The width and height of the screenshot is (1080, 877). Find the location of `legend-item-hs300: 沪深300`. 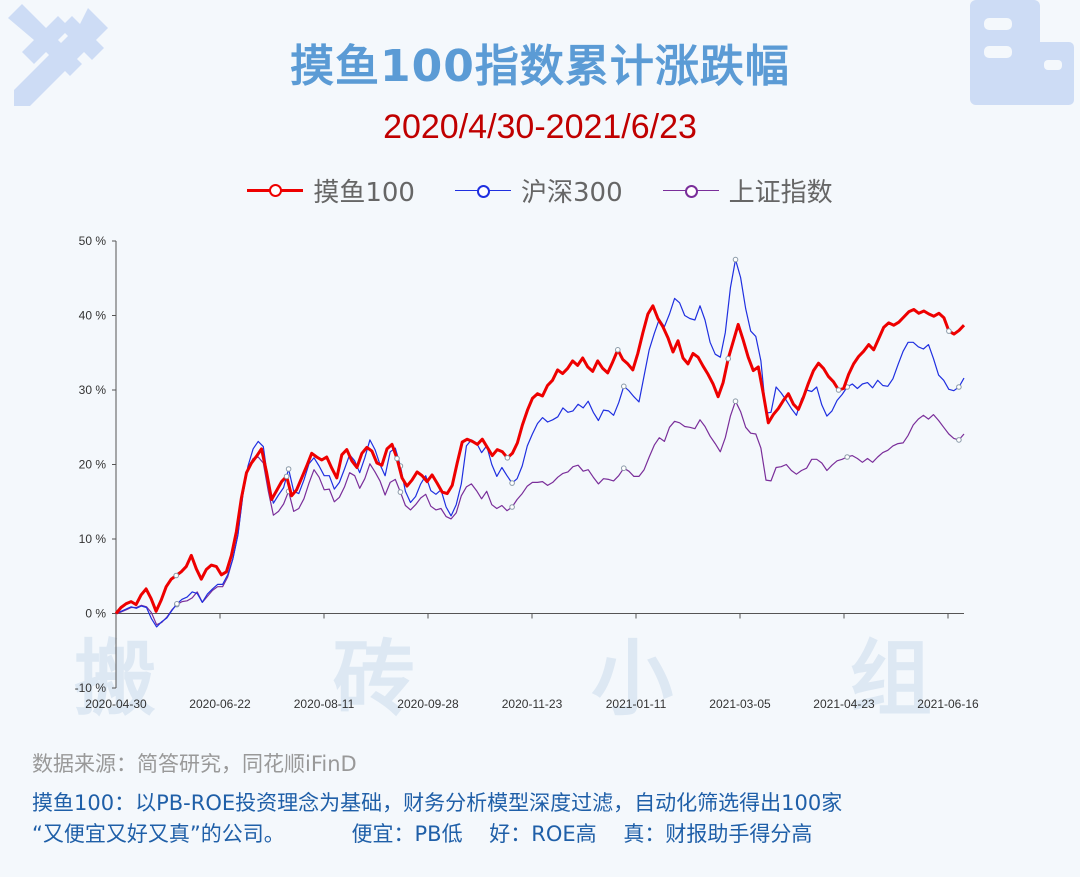

legend-item-hs300: 沪深300 is located at coordinates (538, 190).